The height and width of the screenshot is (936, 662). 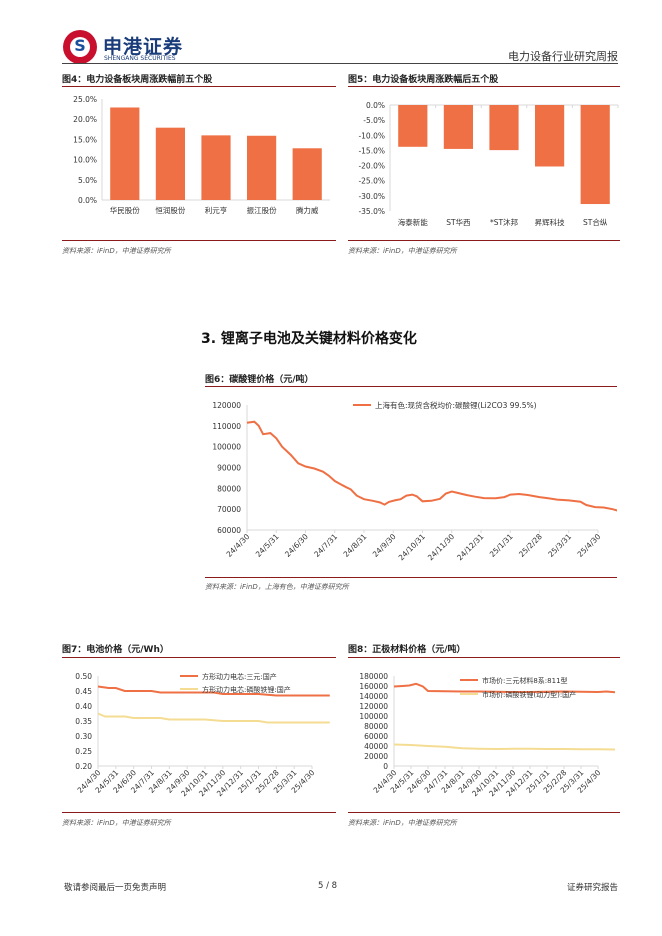 I want to click on fig8-g-series-line, so click(x=504, y=747).